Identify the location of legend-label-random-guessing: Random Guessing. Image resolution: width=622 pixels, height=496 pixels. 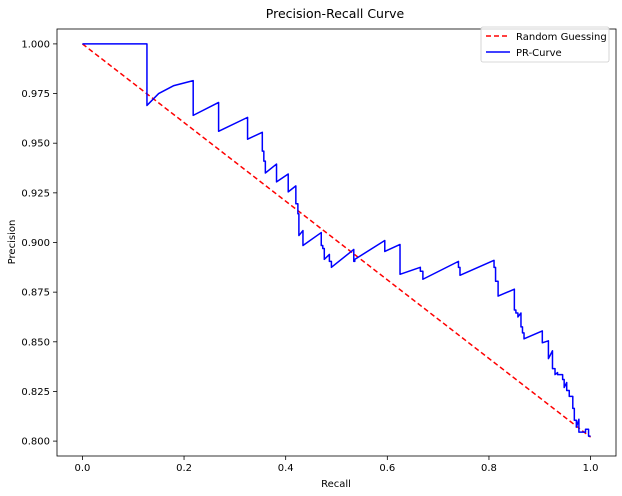
(561, 37).